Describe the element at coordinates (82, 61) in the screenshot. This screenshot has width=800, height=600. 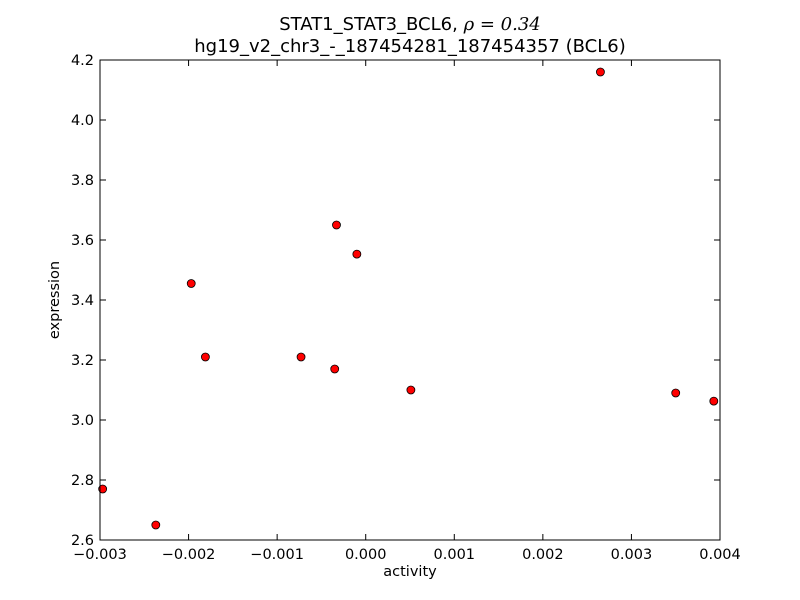
I see `y-tick-label: 4.2` at that location.